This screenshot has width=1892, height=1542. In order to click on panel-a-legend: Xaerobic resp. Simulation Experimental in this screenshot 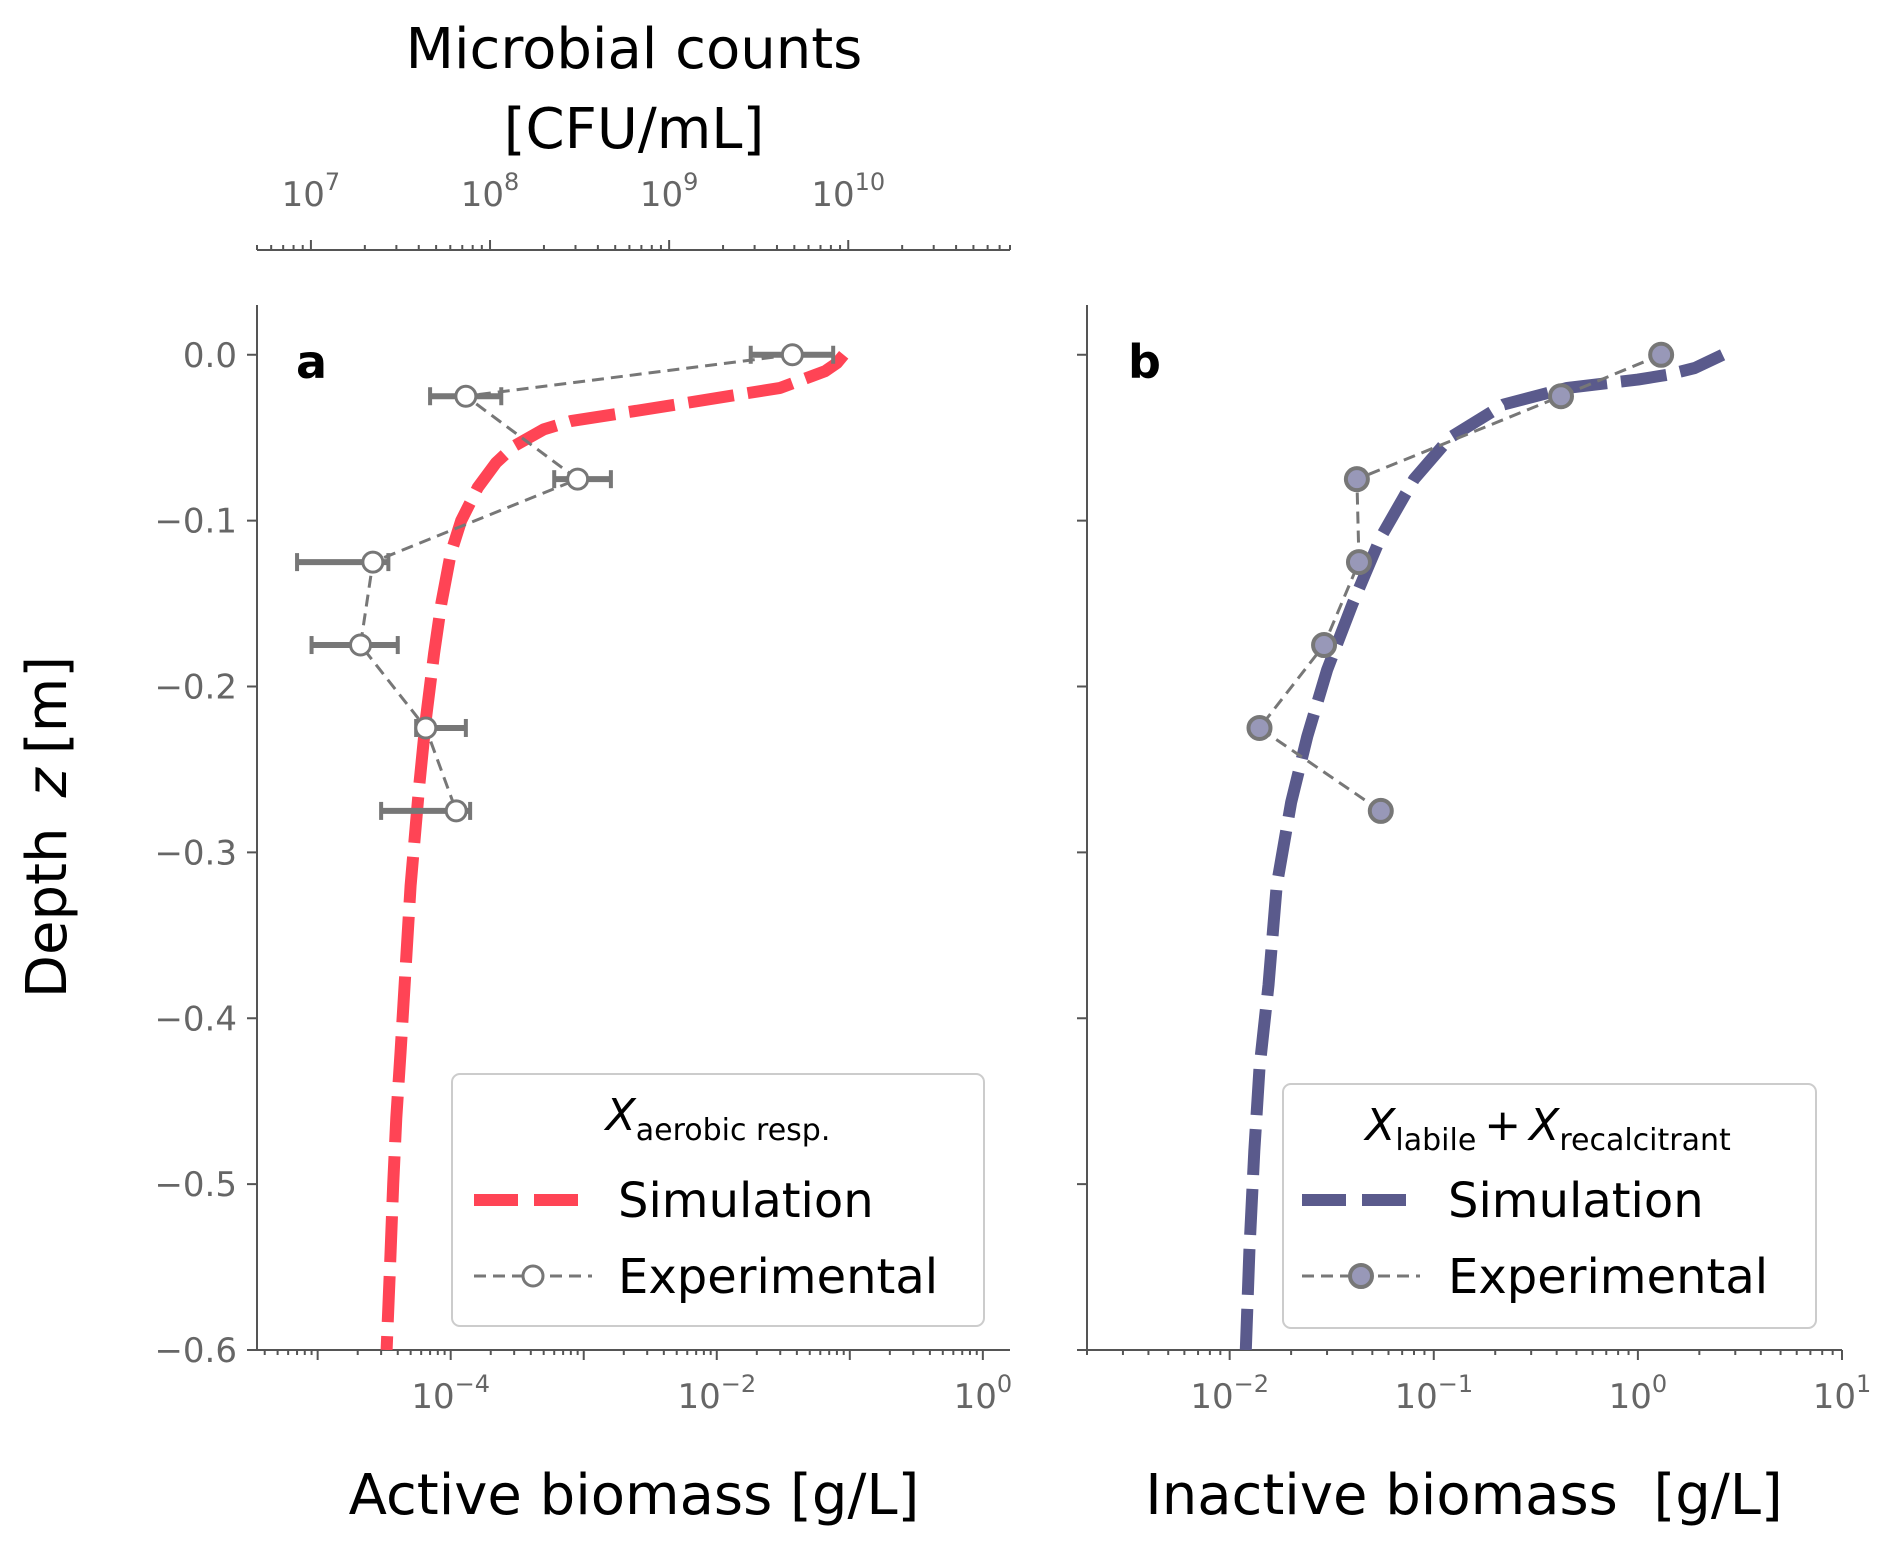, I will do `click(718, 1200)`.